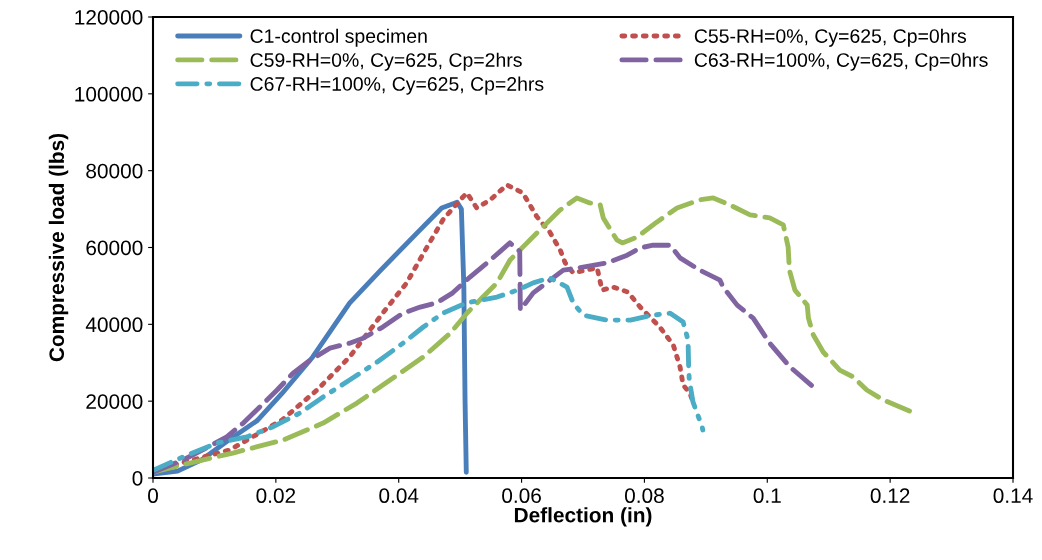  I want to click on y-tick-label: 80000, so click(114, 171).